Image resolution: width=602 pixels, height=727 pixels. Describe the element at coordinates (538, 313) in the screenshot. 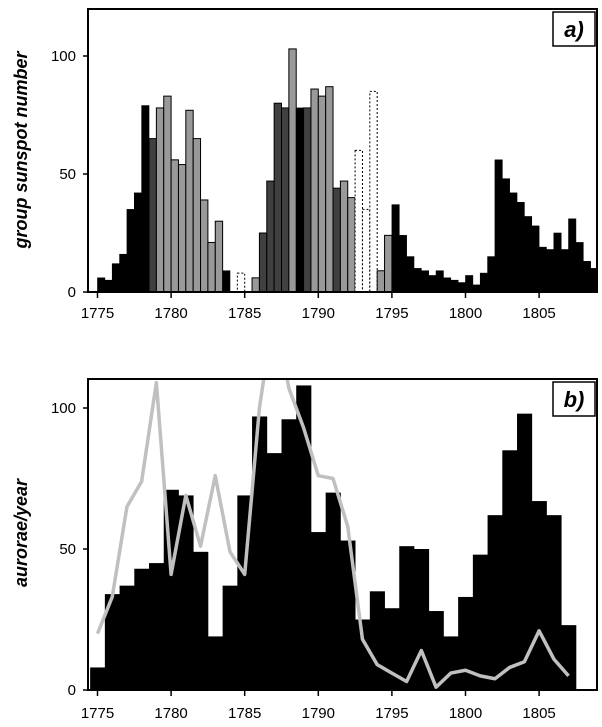

I see `x-tick-label-a-1805: 1805` at that location.